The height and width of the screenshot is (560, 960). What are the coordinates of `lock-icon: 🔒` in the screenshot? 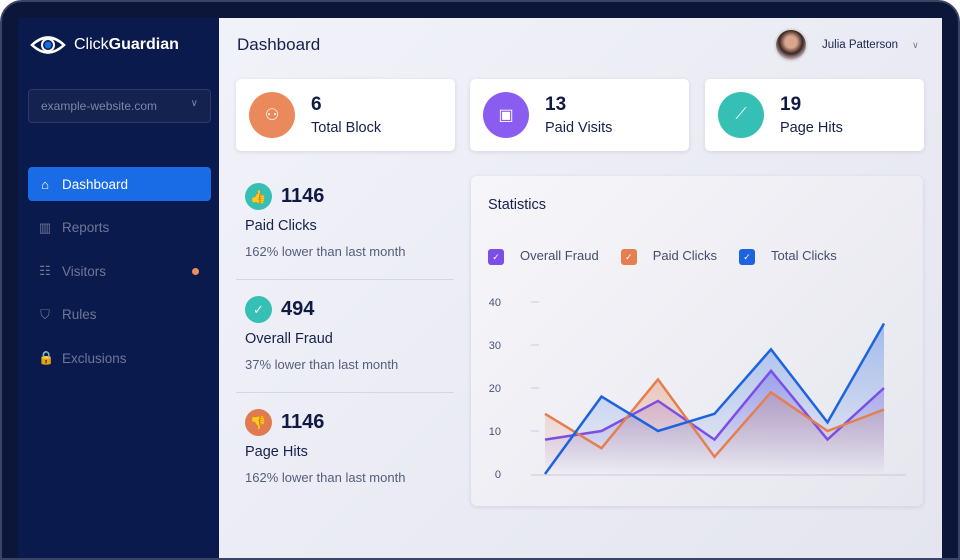 It's located at (46, 357).